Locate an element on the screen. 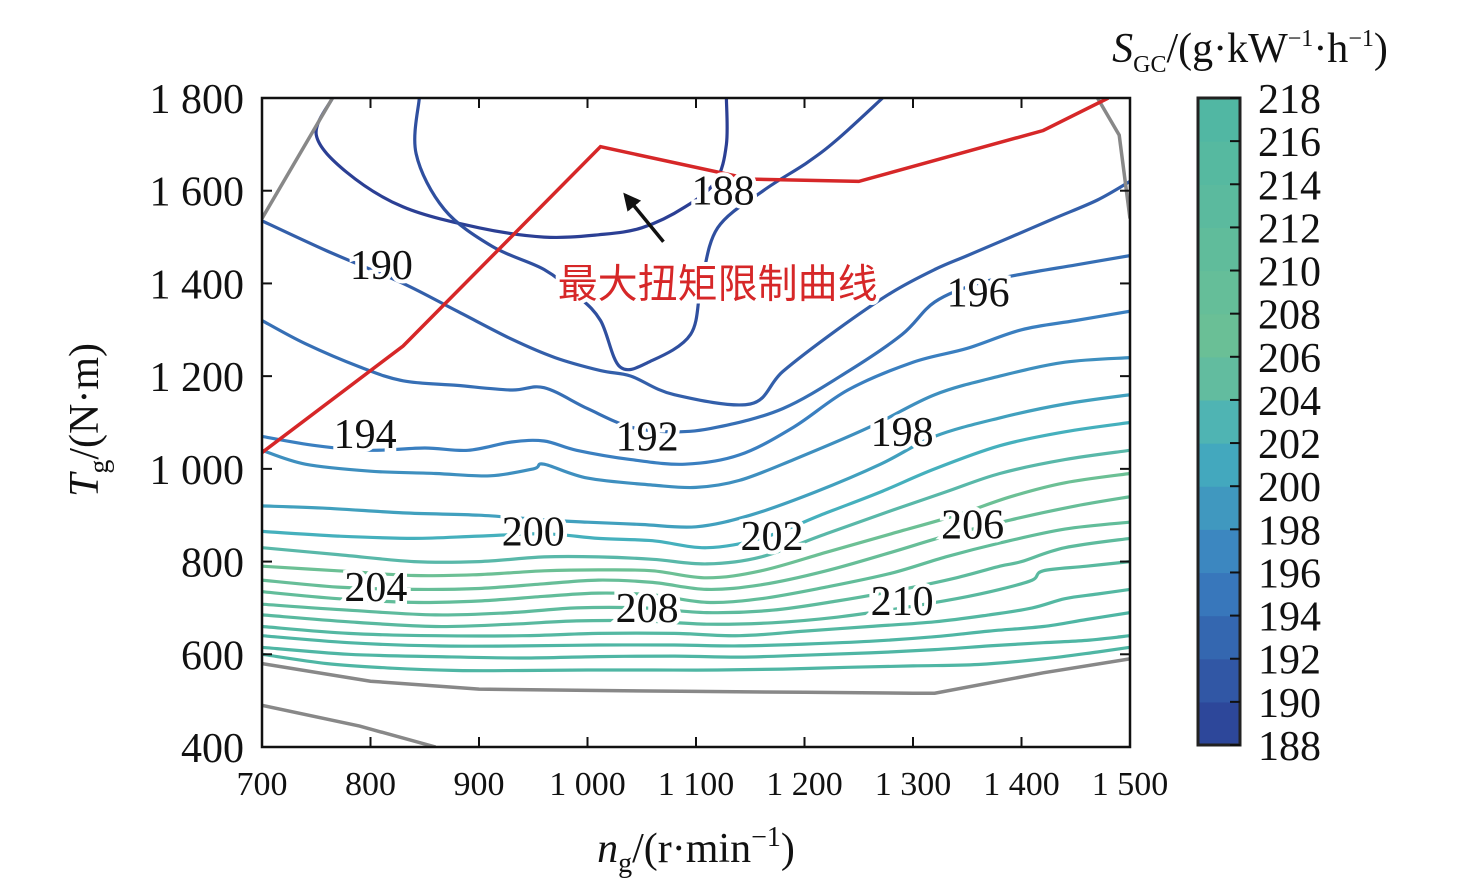  y-tick-label: 800 is located at coordinates (212, 564).